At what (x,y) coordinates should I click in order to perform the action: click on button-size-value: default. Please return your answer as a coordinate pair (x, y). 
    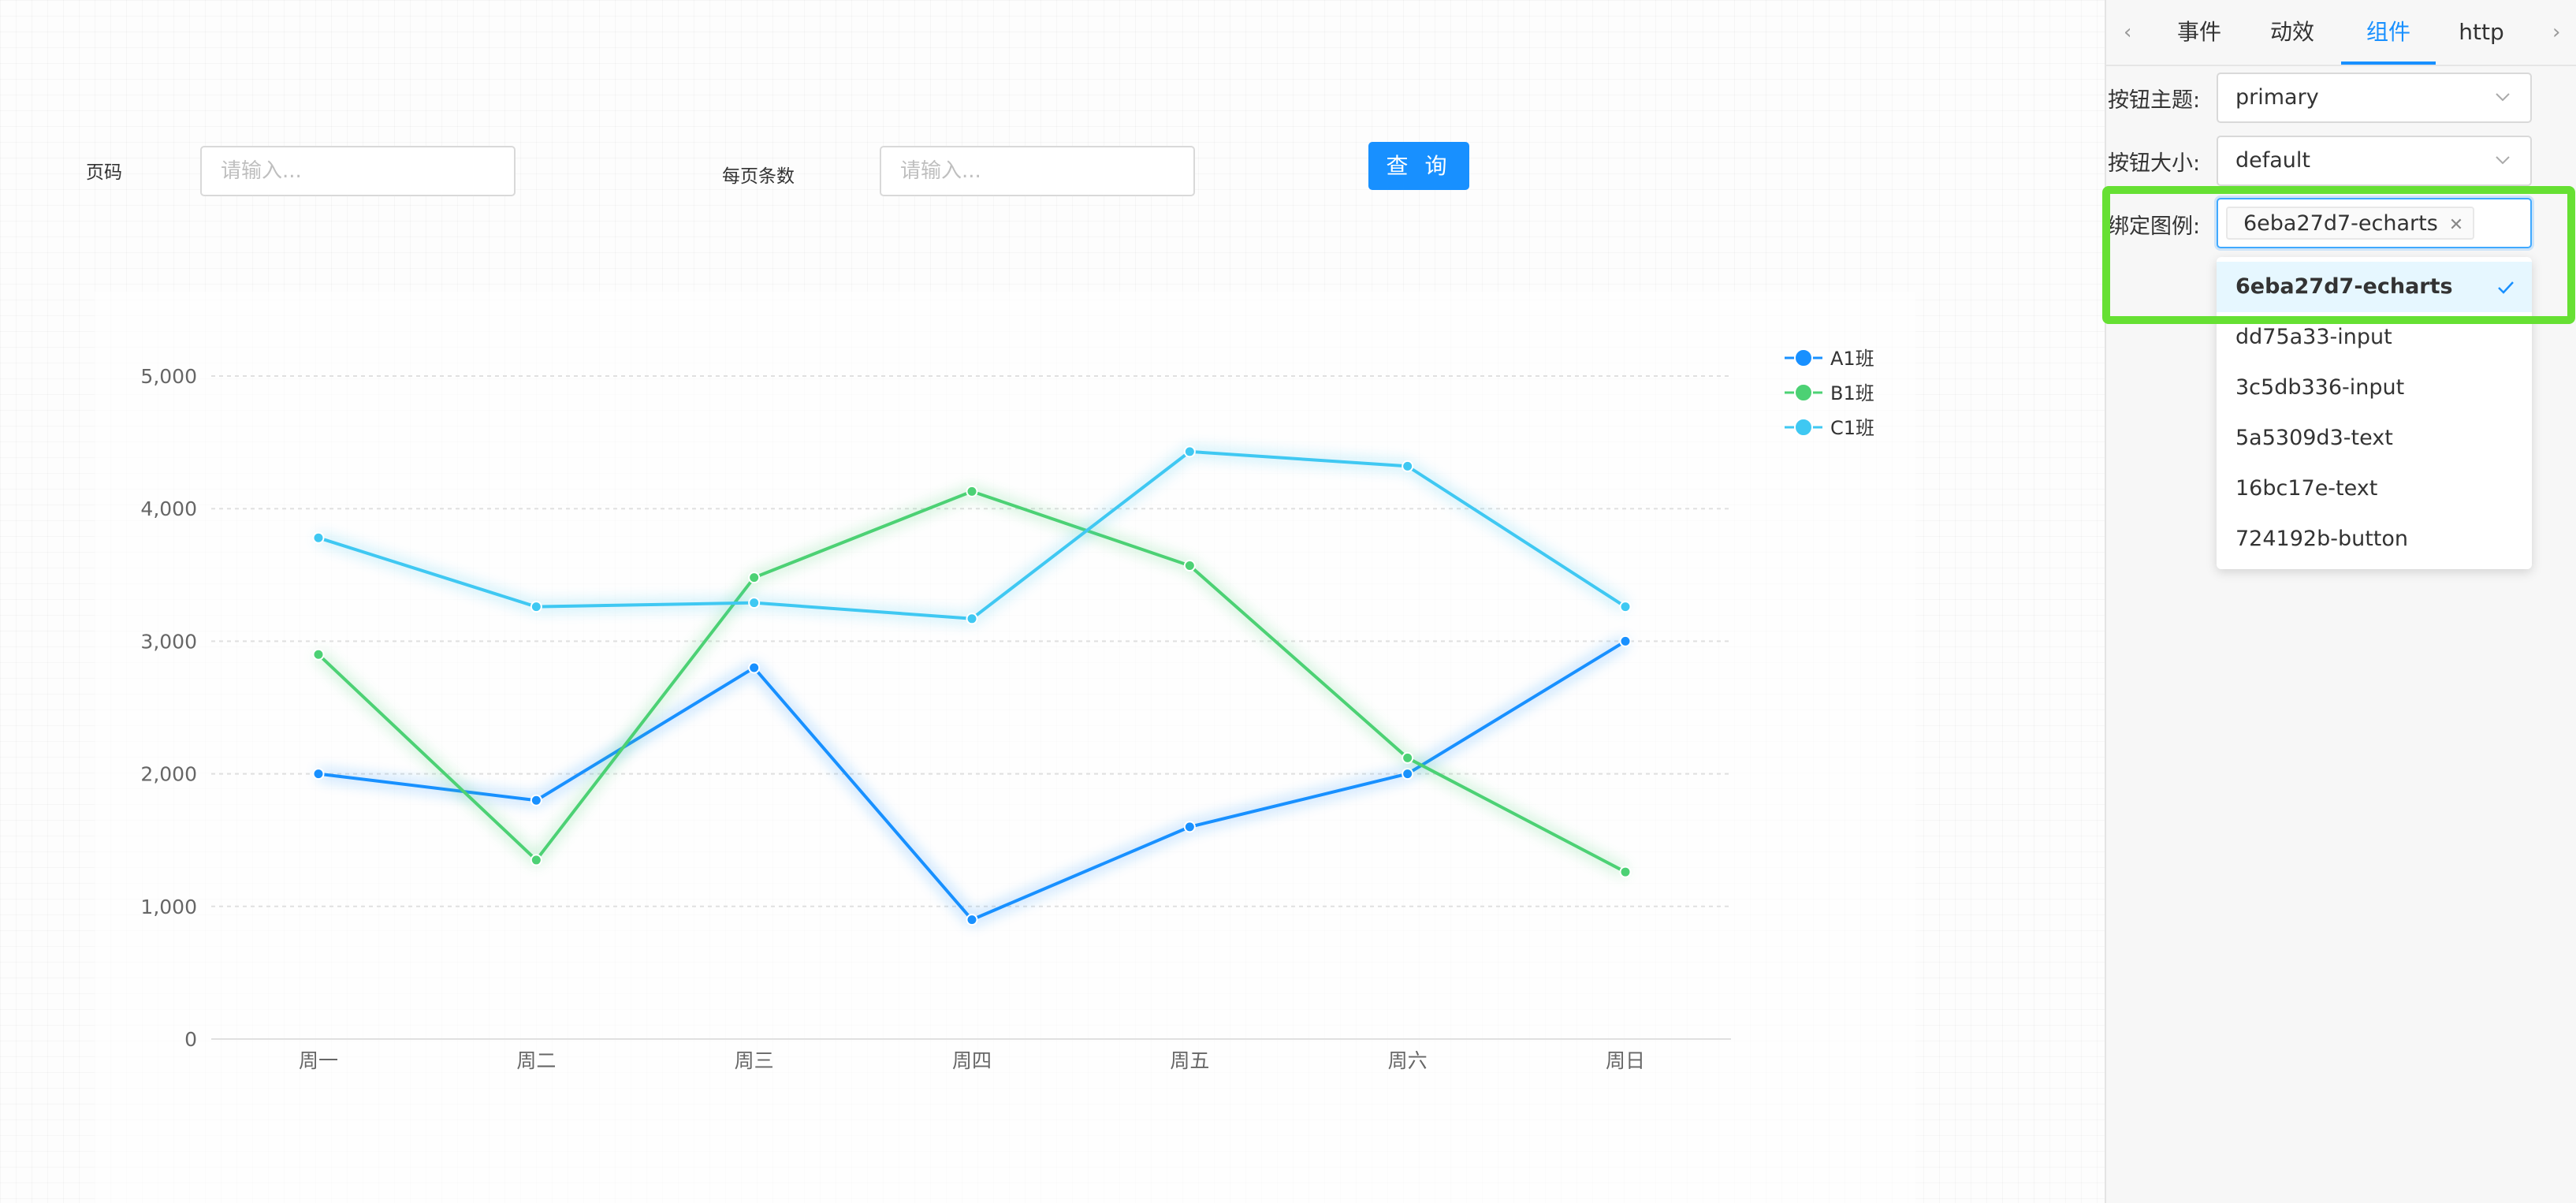
    Looking at the image, I should click on (2273, 160).